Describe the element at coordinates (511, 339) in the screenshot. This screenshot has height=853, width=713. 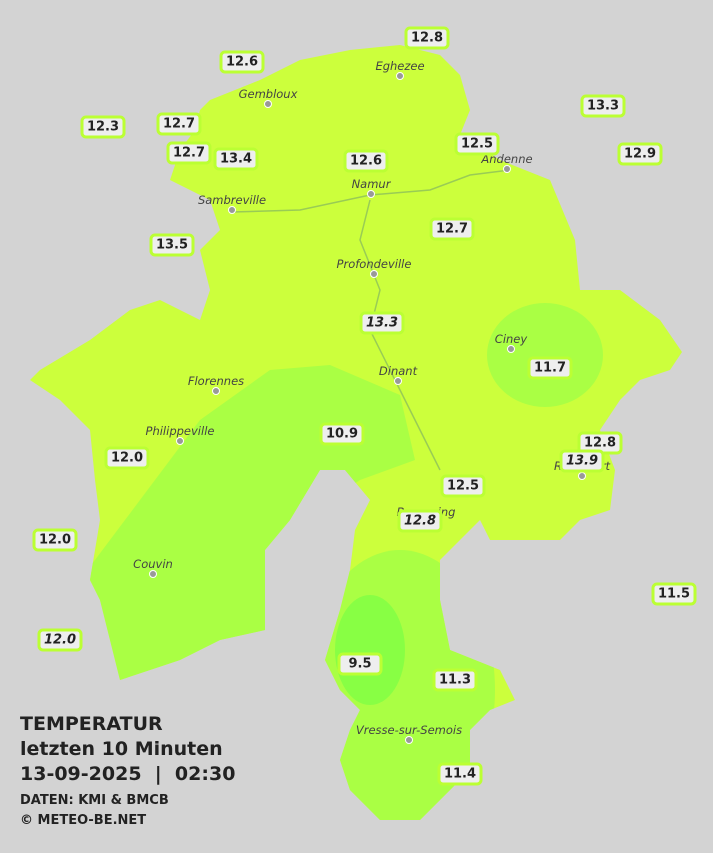
I see `town-label: Ciney` at that location.